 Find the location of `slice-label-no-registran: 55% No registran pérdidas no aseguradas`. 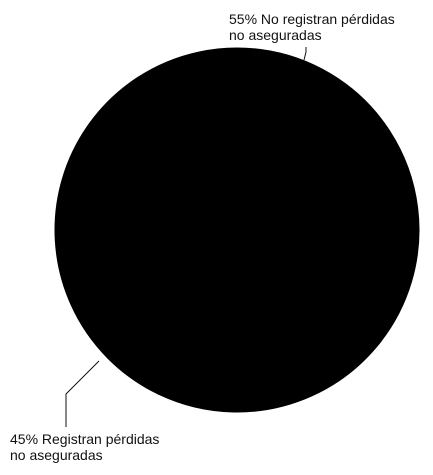

slice-label-no-registran: 55% No registran pérdidas no aseguradas is located at coordinates (312, 27).